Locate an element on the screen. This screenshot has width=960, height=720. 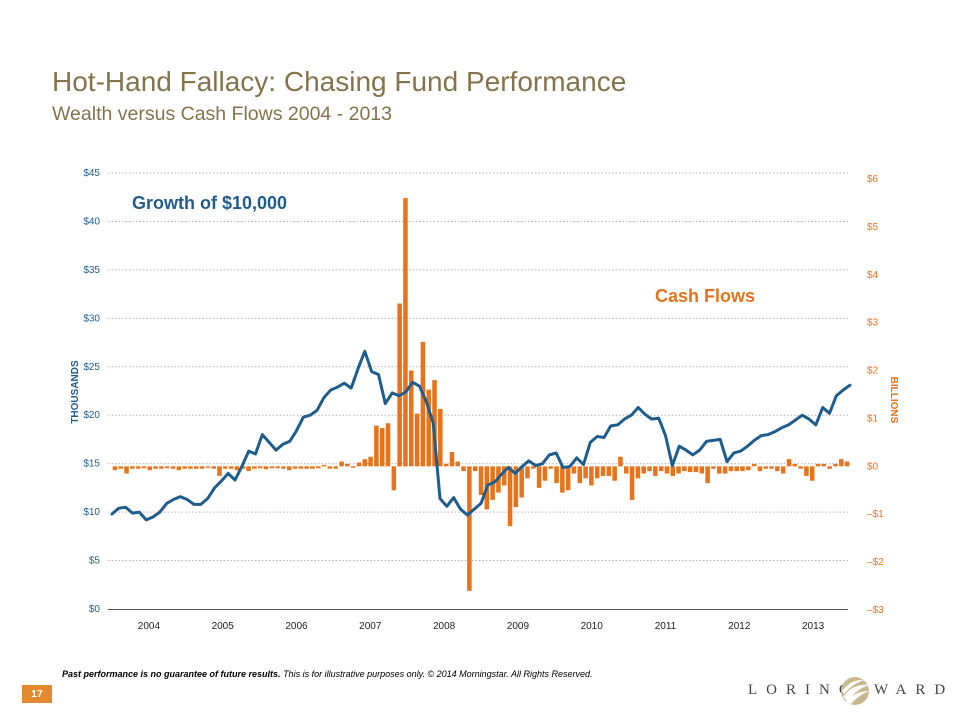
right-tick-label: –$2 is located at coordinates (875, 562).